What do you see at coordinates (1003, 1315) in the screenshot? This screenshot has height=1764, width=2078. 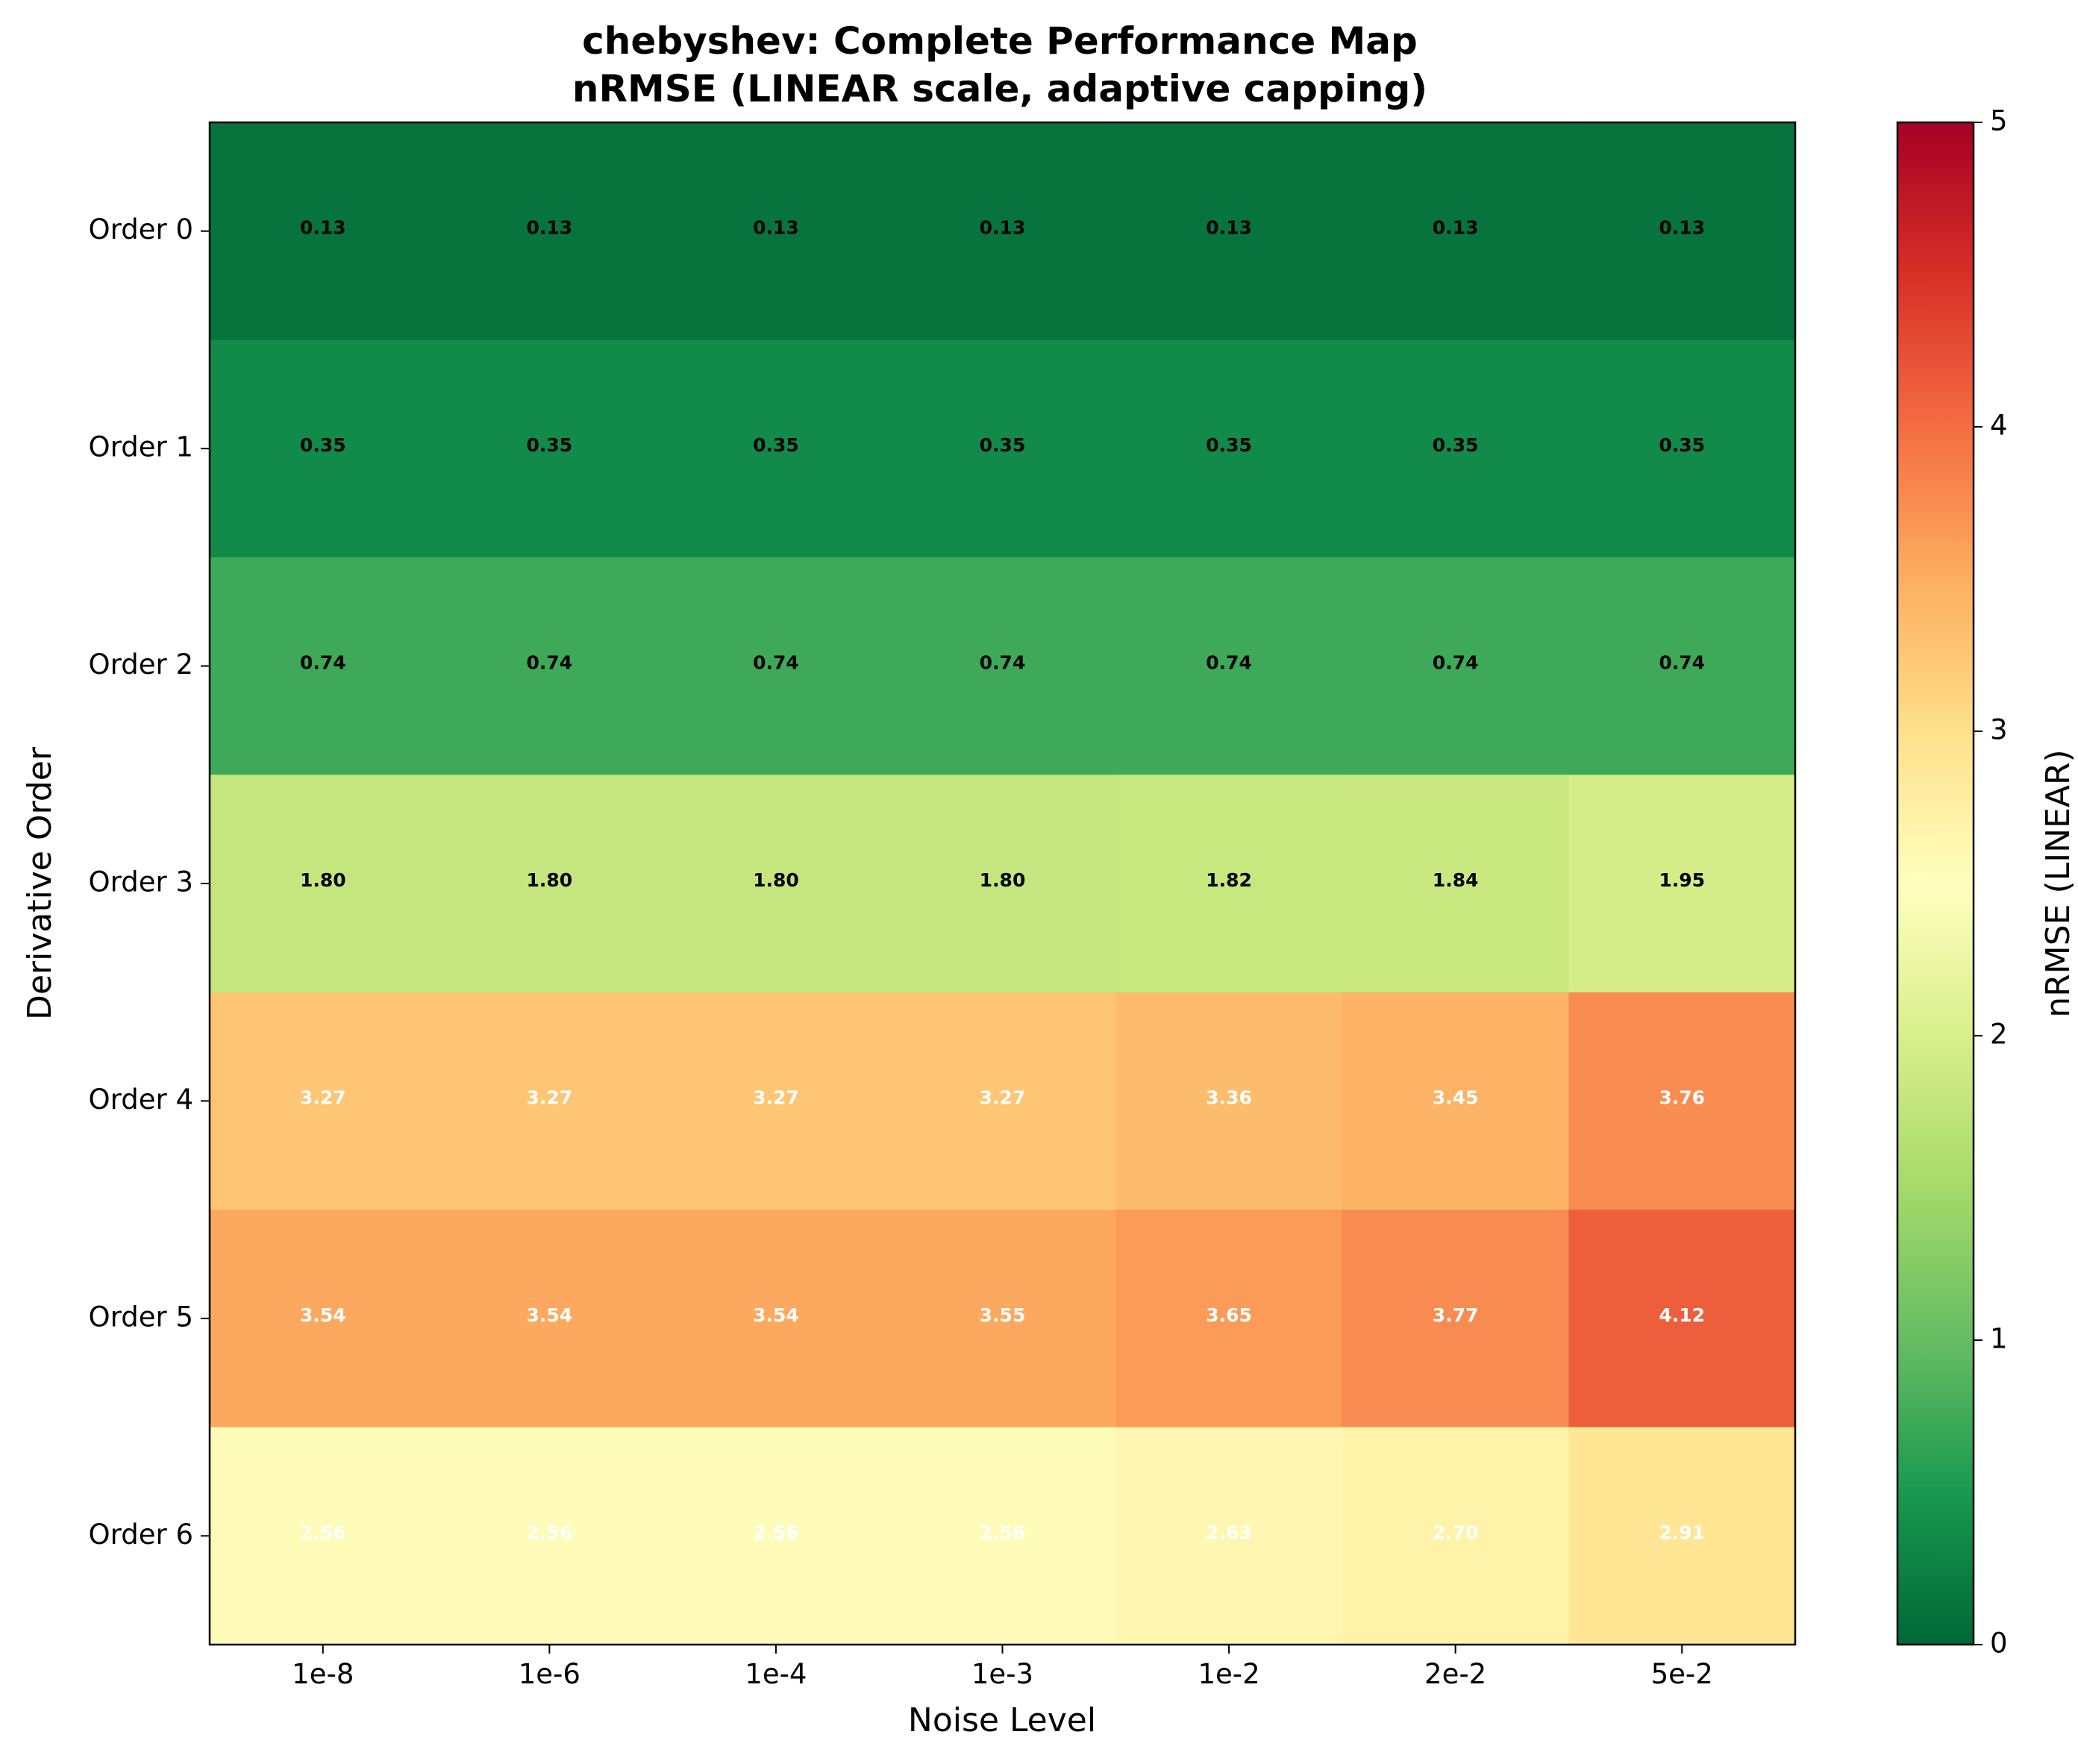 I see `cell-value-label: 3.55` at bounding box center [1003, 1315].